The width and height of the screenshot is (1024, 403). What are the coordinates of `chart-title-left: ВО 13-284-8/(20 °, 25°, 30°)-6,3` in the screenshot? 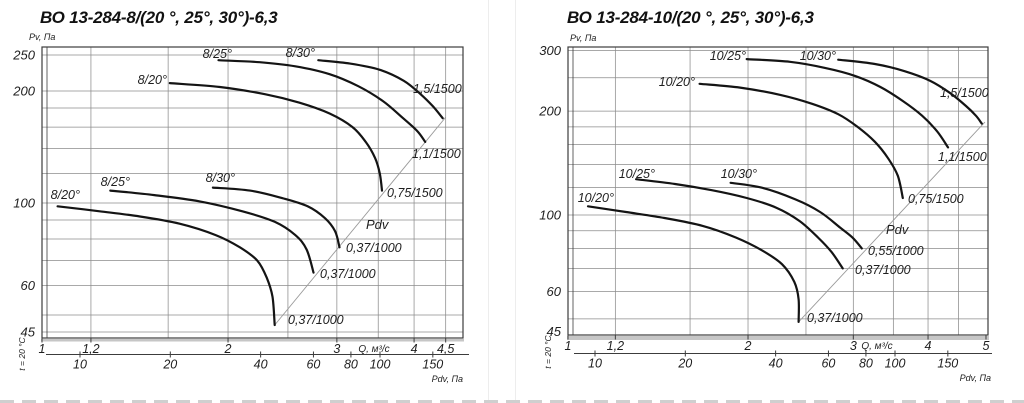 It's located at (159, 17).